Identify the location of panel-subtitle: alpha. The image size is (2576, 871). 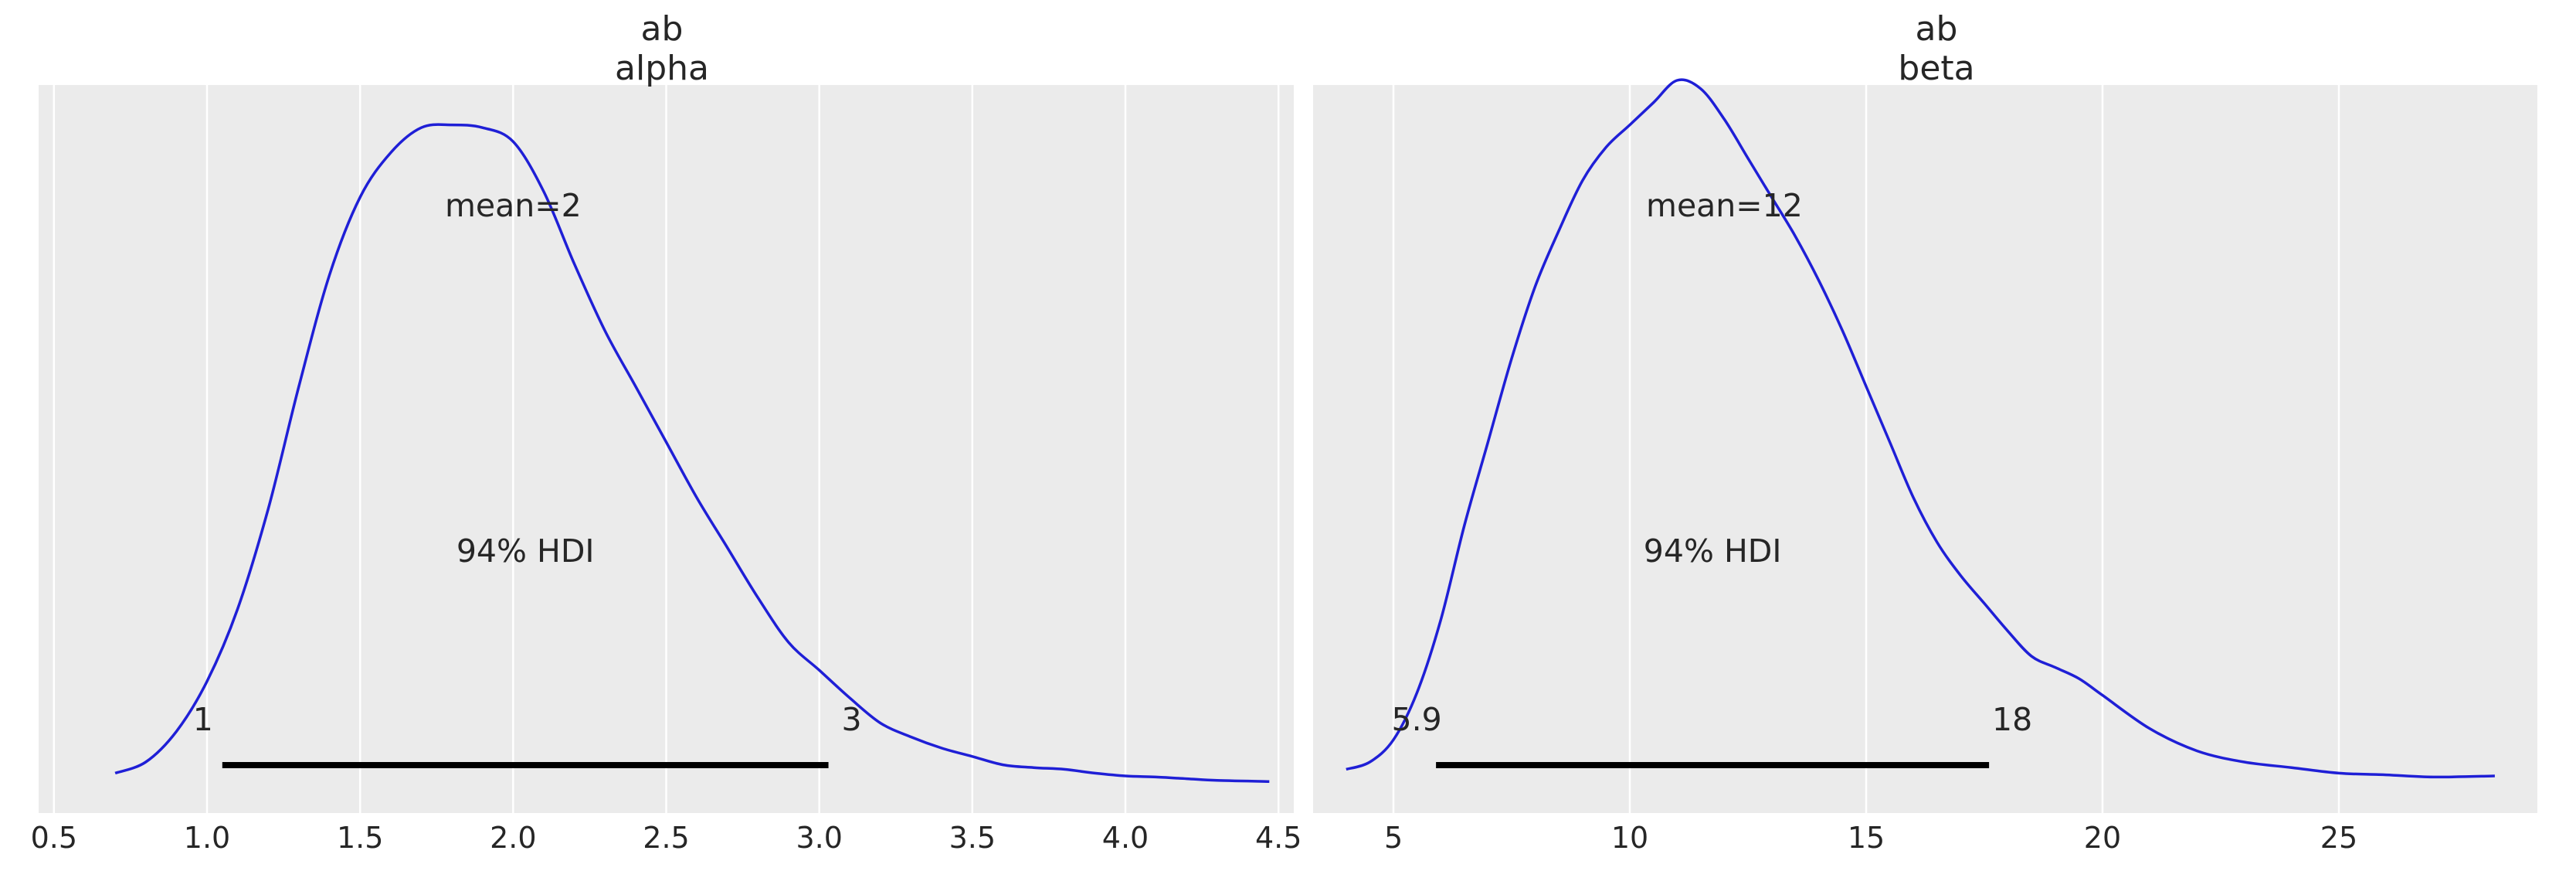
(662, 69).